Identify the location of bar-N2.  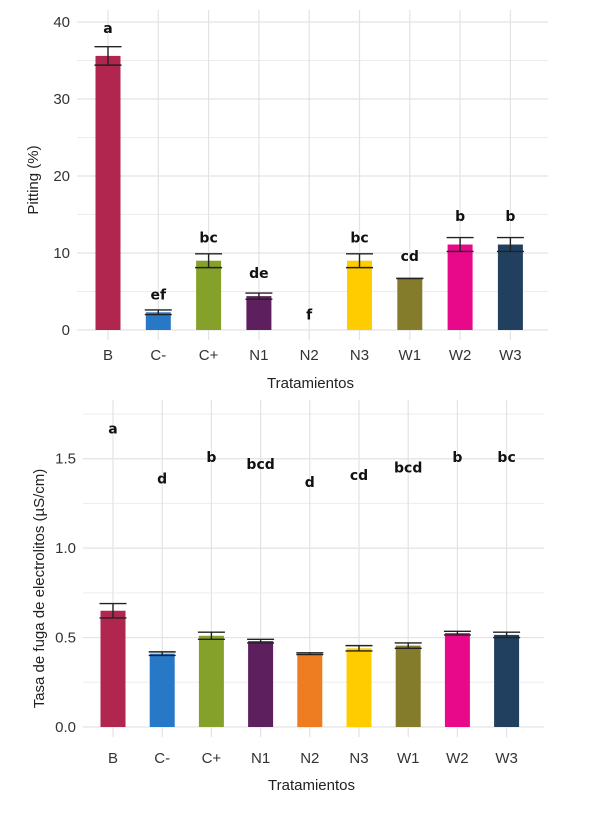
(310, 690).